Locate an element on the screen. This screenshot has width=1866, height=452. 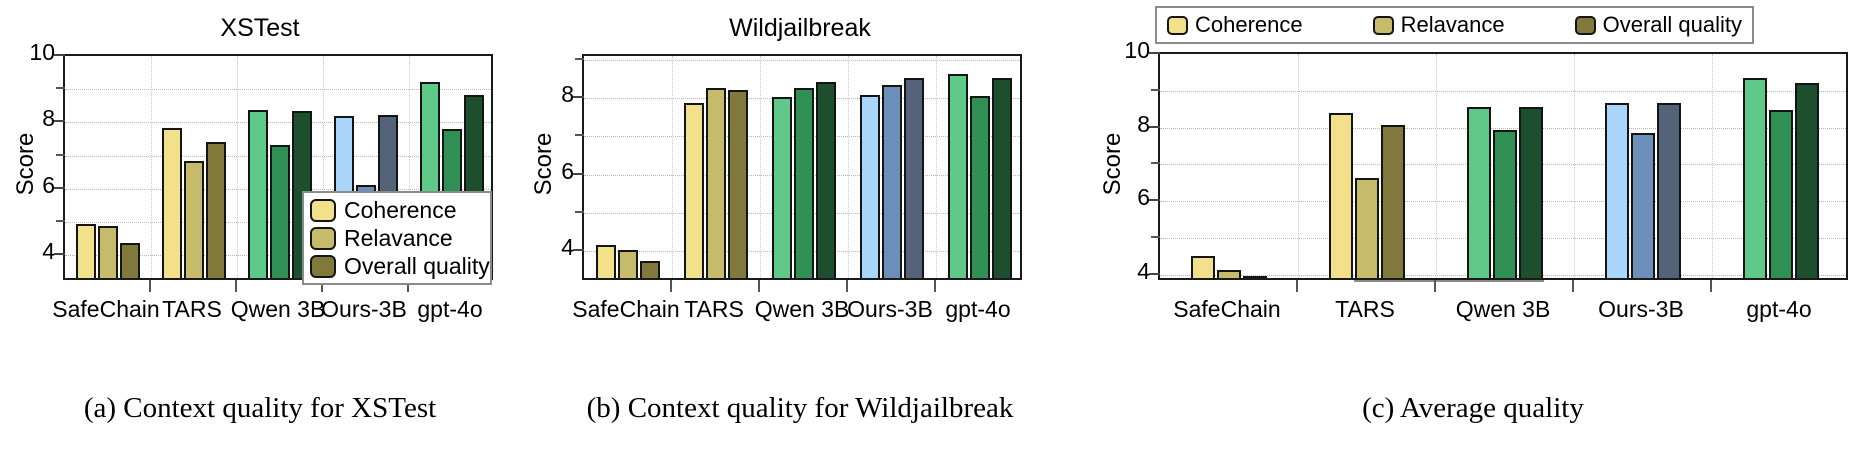
plot-area-xstest is located at coordinates (278, 167).